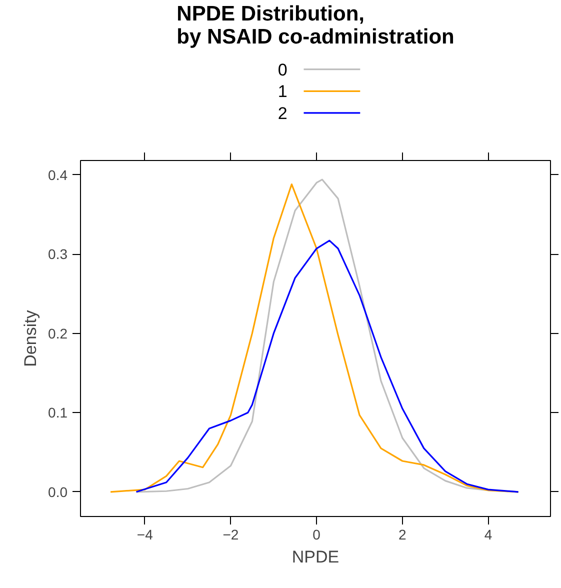  Describe the element at coordinates (58, 174) in the screenshot. I see `y-tick-label: 0.4` at that location.